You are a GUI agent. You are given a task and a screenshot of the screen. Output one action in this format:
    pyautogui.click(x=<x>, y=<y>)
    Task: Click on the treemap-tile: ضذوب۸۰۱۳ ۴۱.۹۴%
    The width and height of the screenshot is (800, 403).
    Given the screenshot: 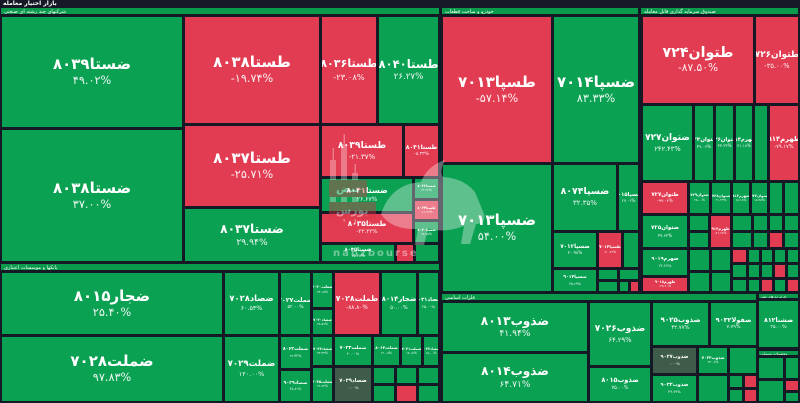 What is the action you would take?
    pyautogui.click(x=515, y=327)
    